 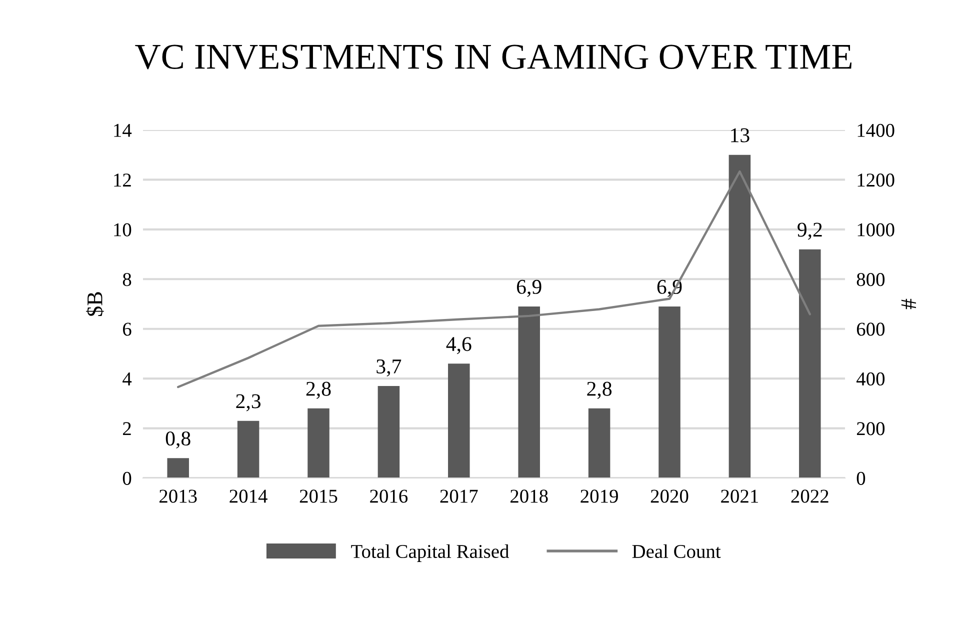 I want to click on y2-tick-label: 1000, so click(x=876, y=229).